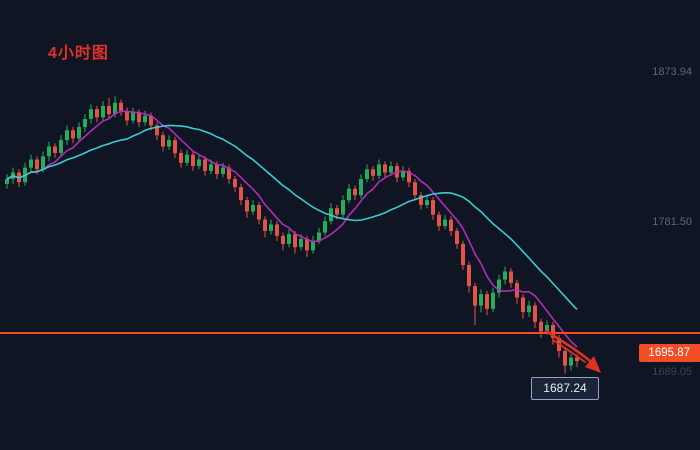 The image size is (700, 450). What do you see at coordinates (565, 388) in the screenshot?
I see `price-callout: 1687.24` at bounding box center [565, 388].